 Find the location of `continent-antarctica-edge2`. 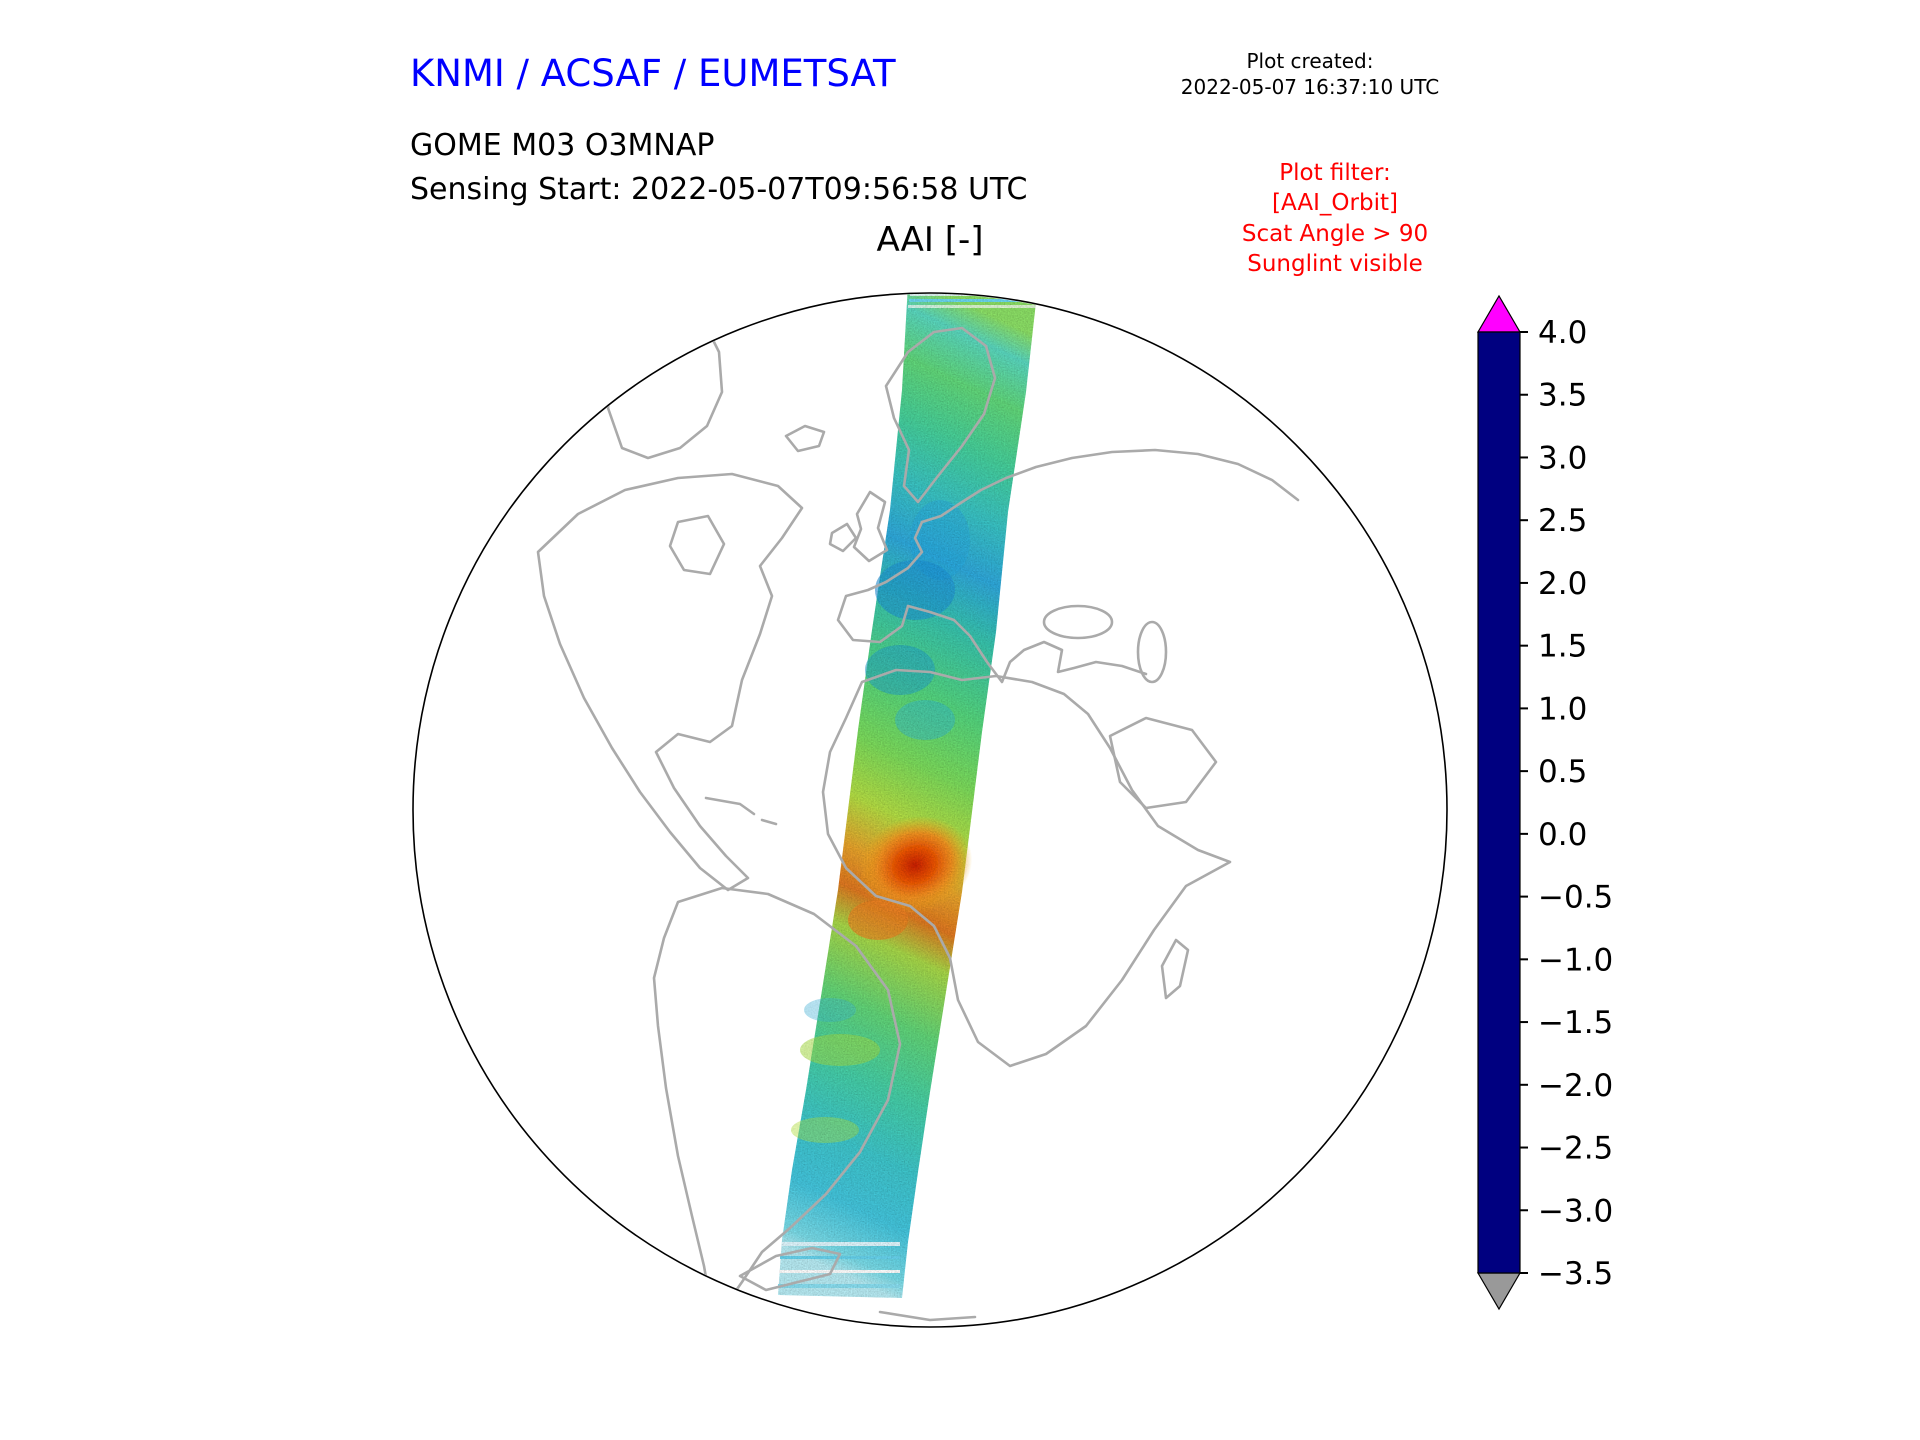

continent-antarctica-edge2 is located at coordinates (927, 1316).